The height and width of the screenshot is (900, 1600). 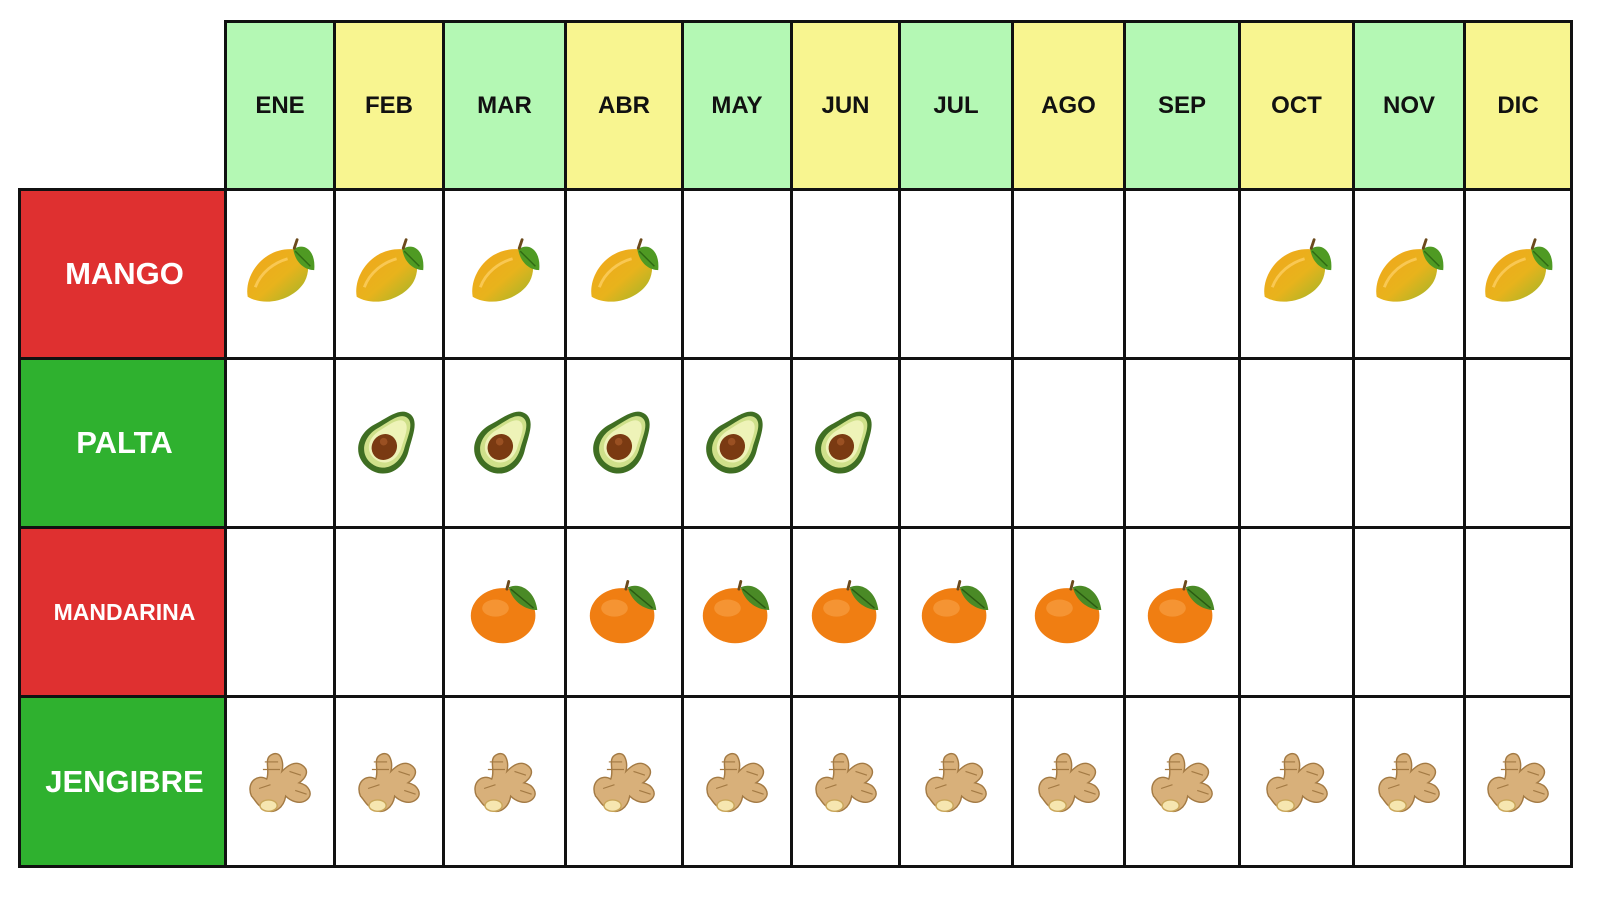 What do you see at coordinates (1296, 612) in the screenshot?
I see `season-cell-mandarina-oct` at bounding box center [1296, 612].